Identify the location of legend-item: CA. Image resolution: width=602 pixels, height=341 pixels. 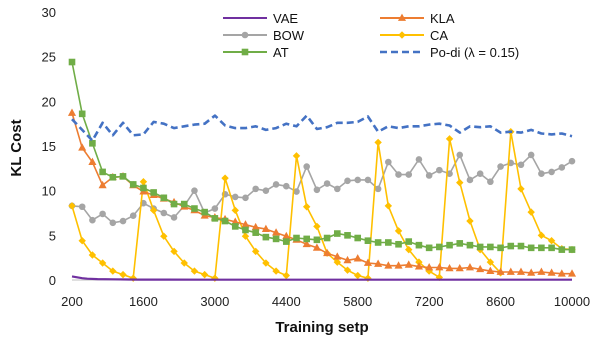
(414, 35).